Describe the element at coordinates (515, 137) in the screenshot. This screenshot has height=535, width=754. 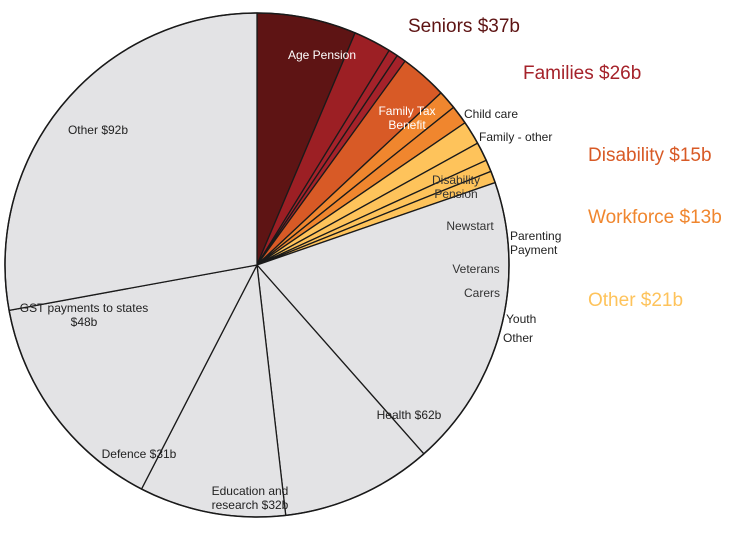
I see `slice-label-family-other: Family - other` at that location.